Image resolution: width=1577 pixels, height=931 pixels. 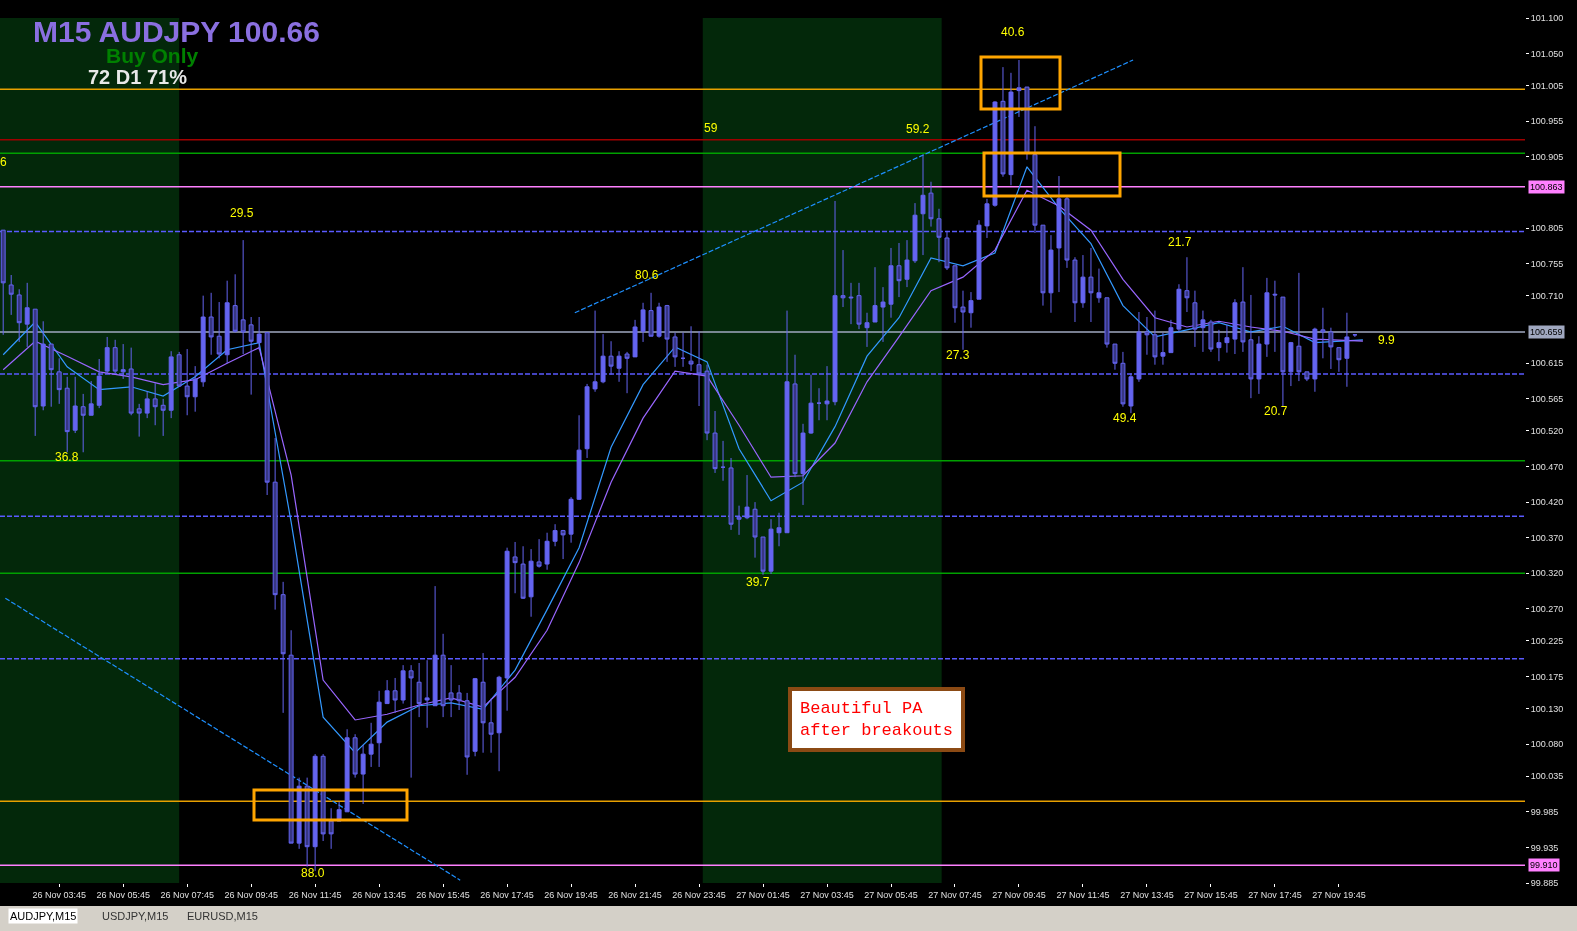 What do you see at coordinates (711, 128) in the screenshot?
I see `annotation: 59` at bounding box center [711, 128].